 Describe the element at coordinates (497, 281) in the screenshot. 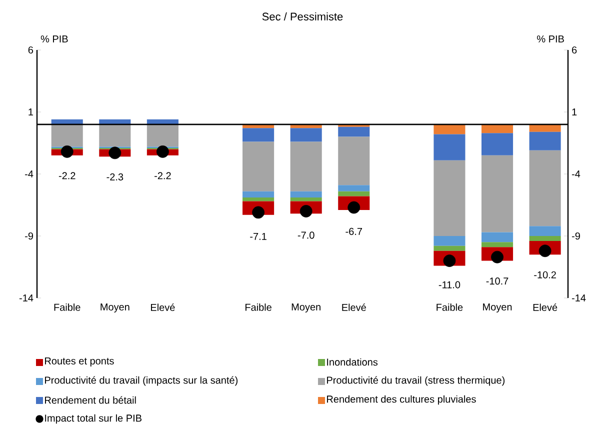

I see `data-label: -10.7` at that location.